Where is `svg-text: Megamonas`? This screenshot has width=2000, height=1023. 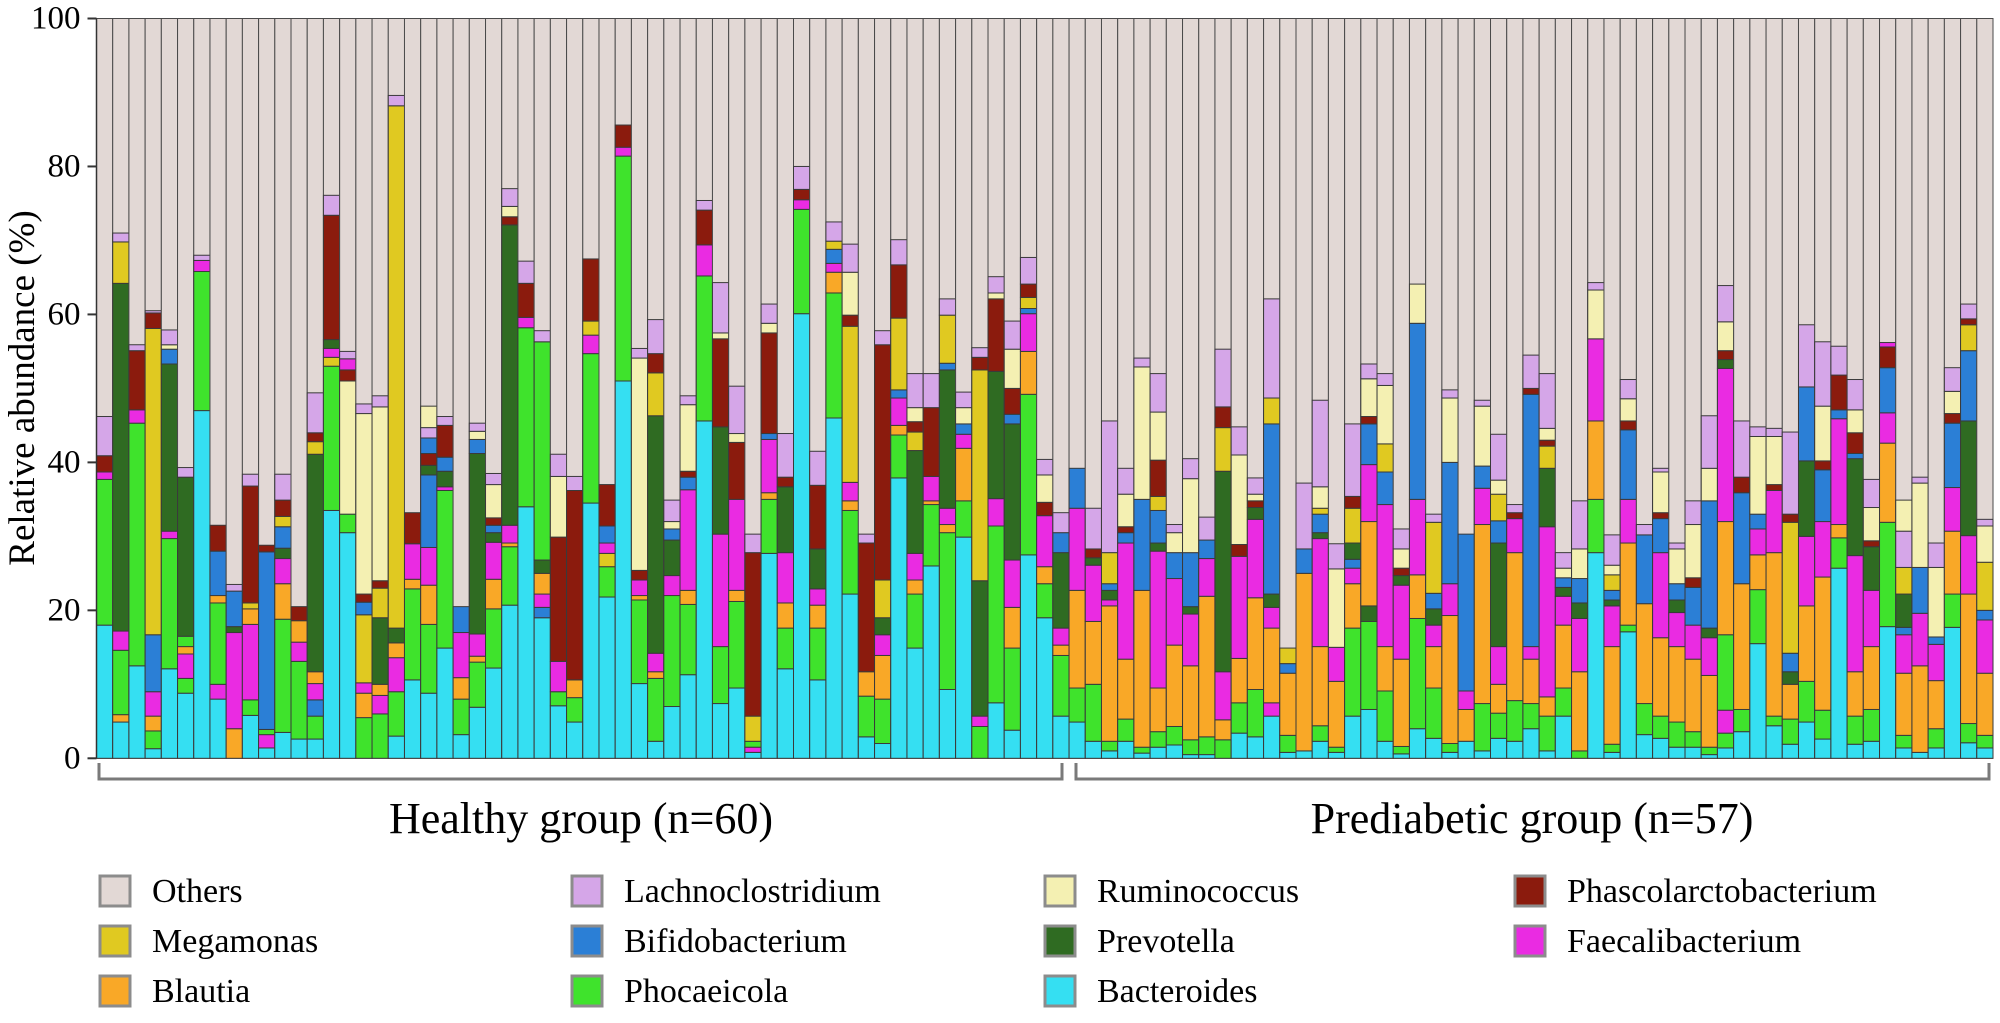 svg-text: Megamonas is located at coordinates (235, 941).